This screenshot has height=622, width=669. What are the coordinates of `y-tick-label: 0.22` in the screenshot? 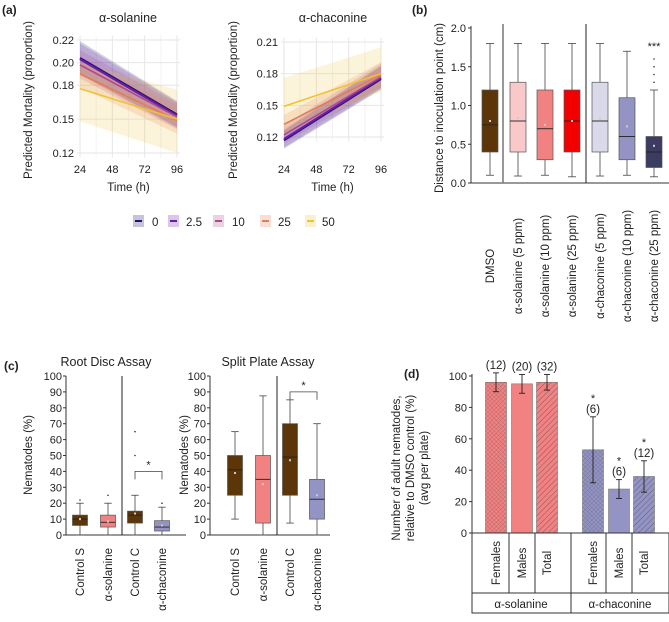 It's located at (63, 41).